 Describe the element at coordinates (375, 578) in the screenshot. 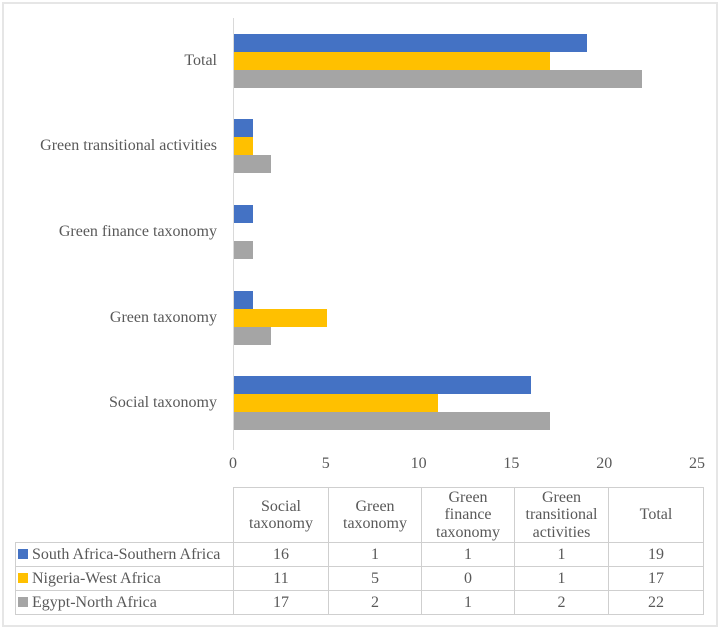

I see `value-cell: 5` at that location.